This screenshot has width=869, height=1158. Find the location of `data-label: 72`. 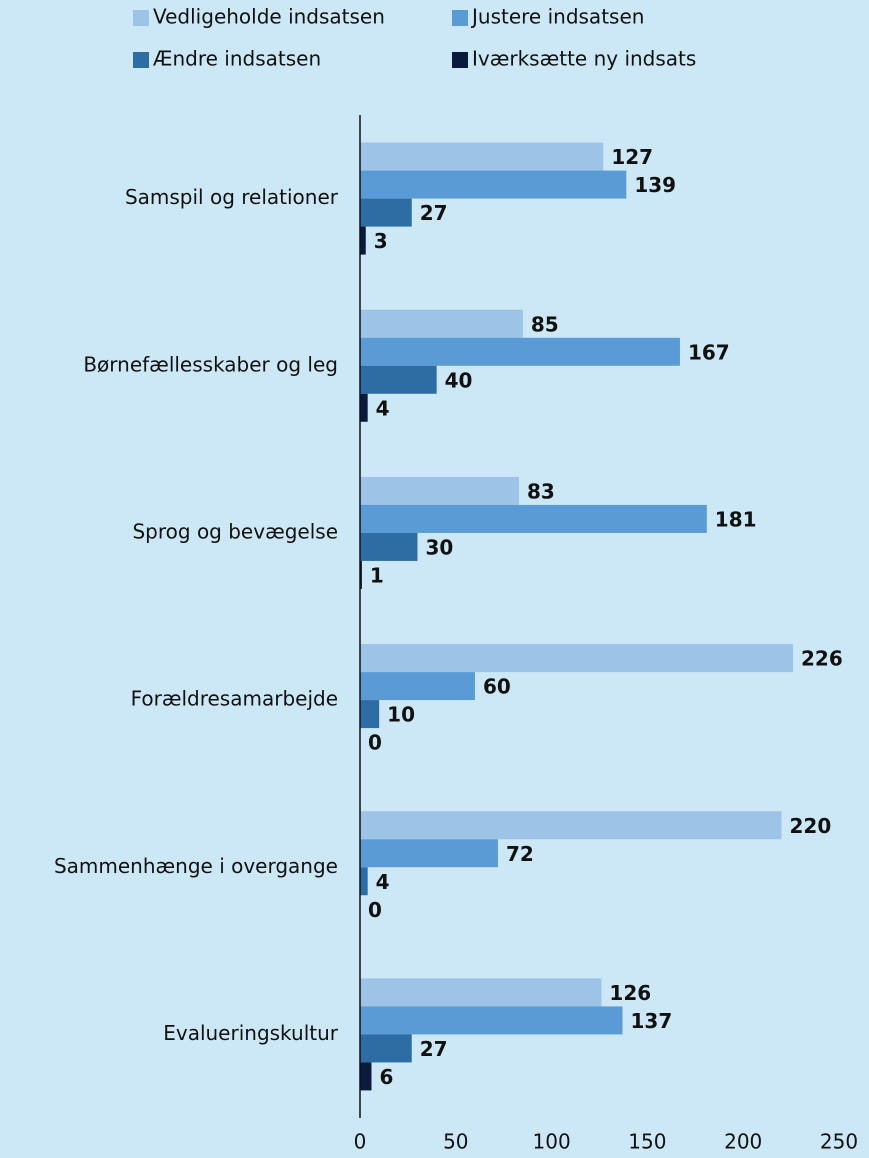

data-label: 72 is located at coordinates (520, 854).